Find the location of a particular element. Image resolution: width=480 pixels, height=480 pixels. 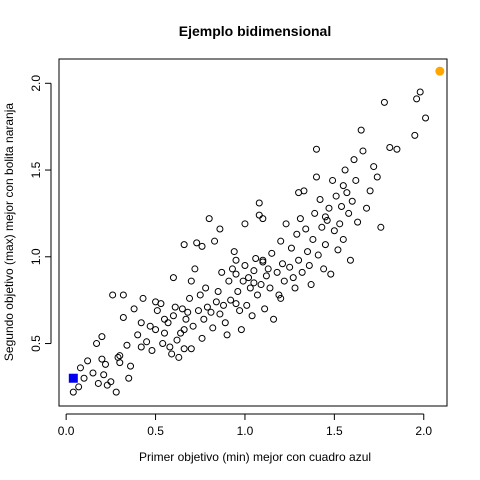

chart-title: Ejemplo bidimensional is located at coordinates (255, 31).